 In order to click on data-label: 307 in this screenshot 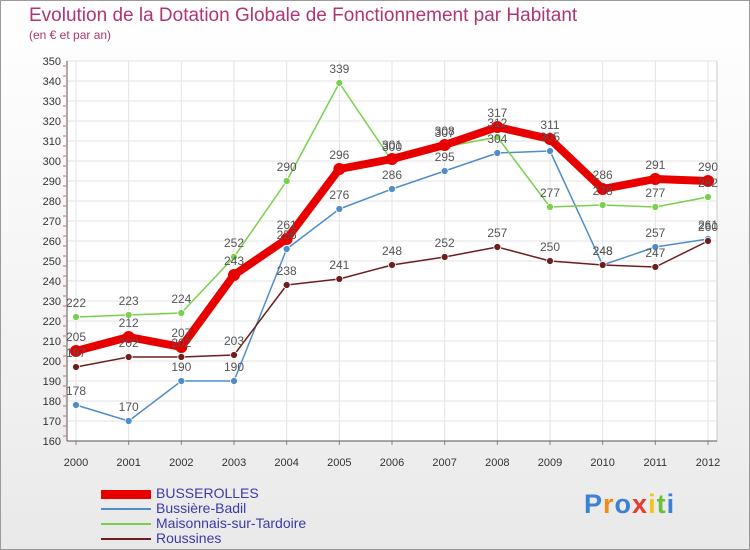, I will do `click(445, 133)`.